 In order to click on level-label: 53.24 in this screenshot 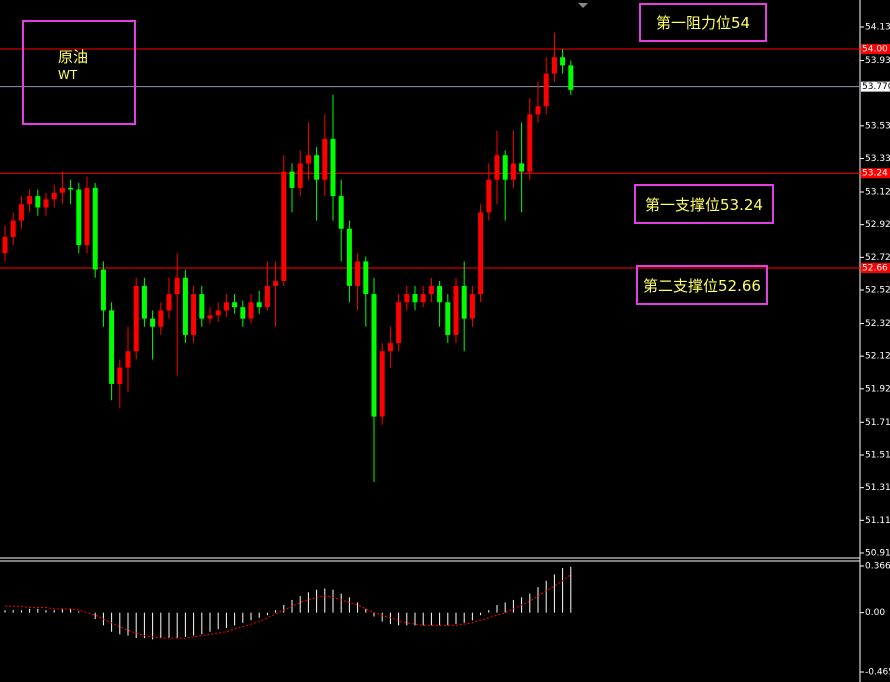, I will do `click(875, 174)`.